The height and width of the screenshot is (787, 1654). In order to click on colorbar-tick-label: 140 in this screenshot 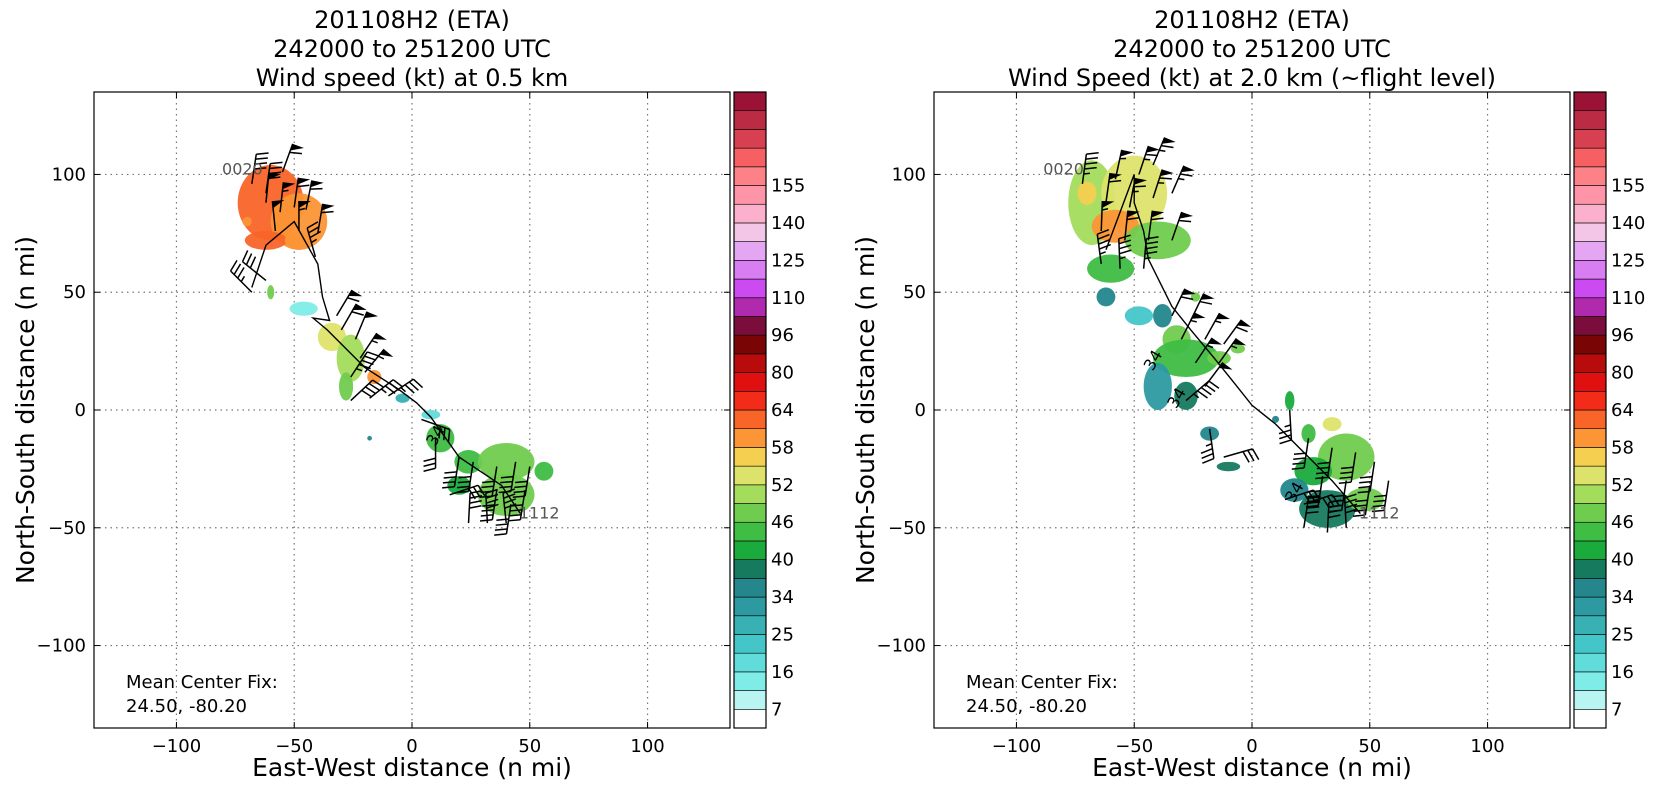, I will do `click(1628, 223)`.